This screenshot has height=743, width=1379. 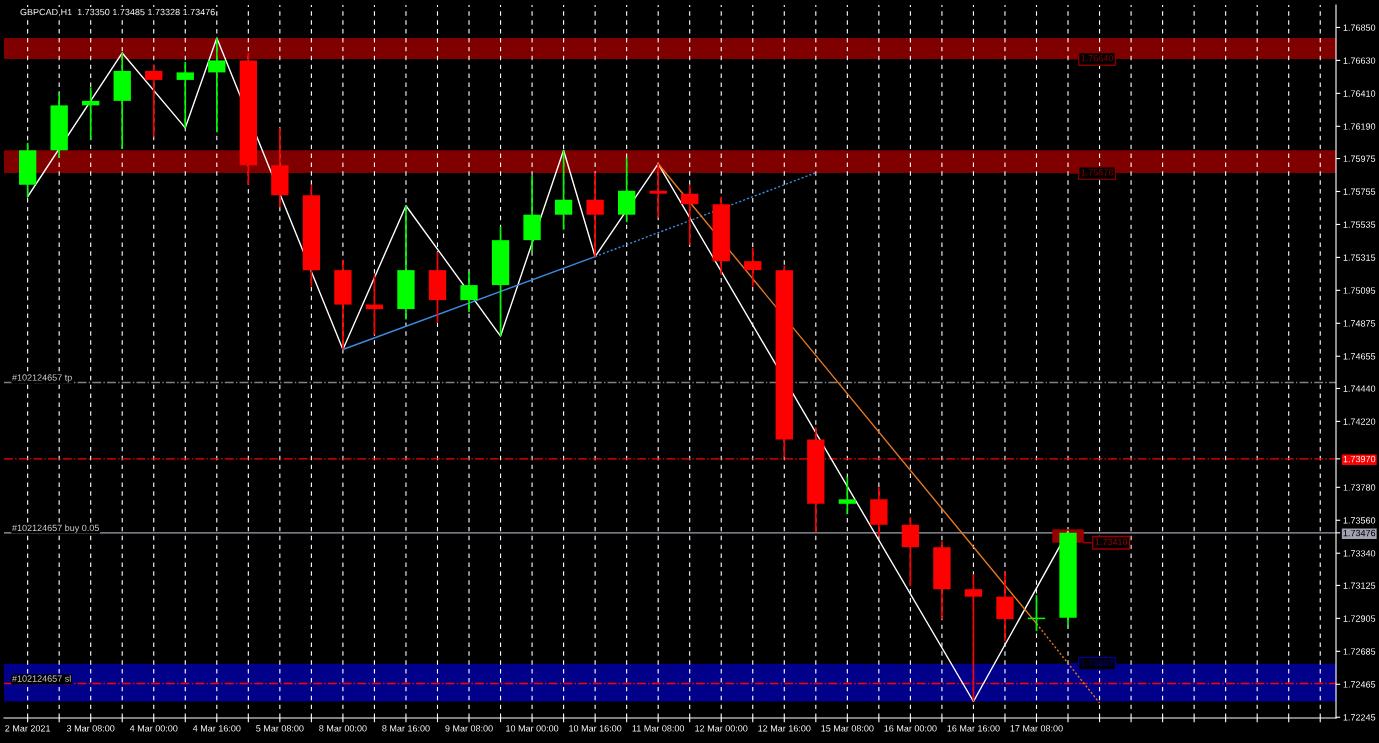 What do you see at coordinates (1359, 257) in the screenshot?
I see `y-tick-label: 1.75315` at bounding box center [1359, 257].